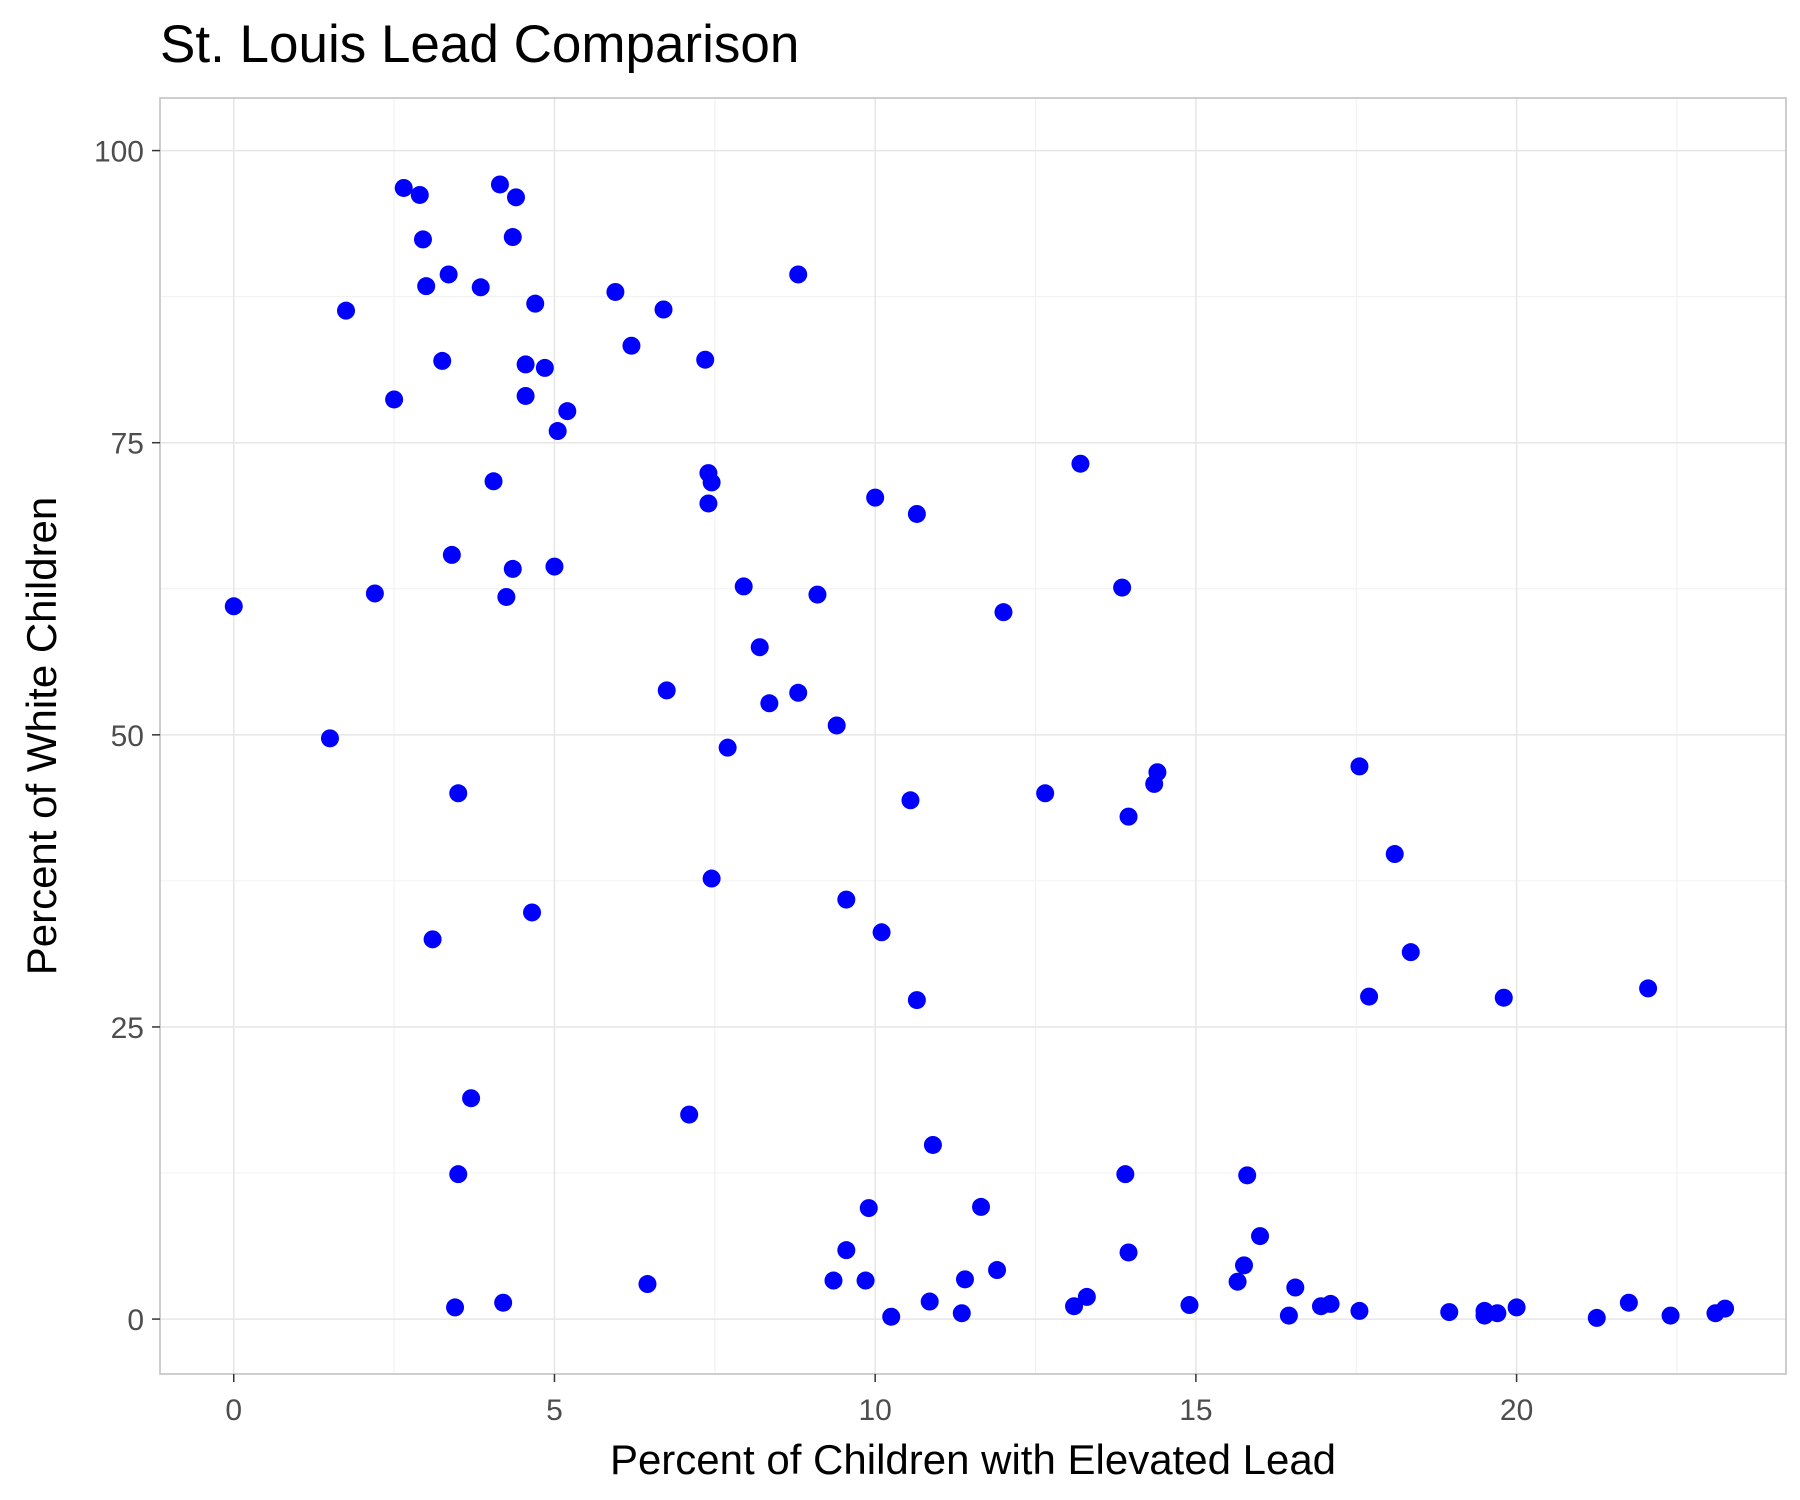 This screenshot has width=1800, height=1500. I want to click on x-axis-ticks: 0 5 10 15 20, so click(879, 1400).